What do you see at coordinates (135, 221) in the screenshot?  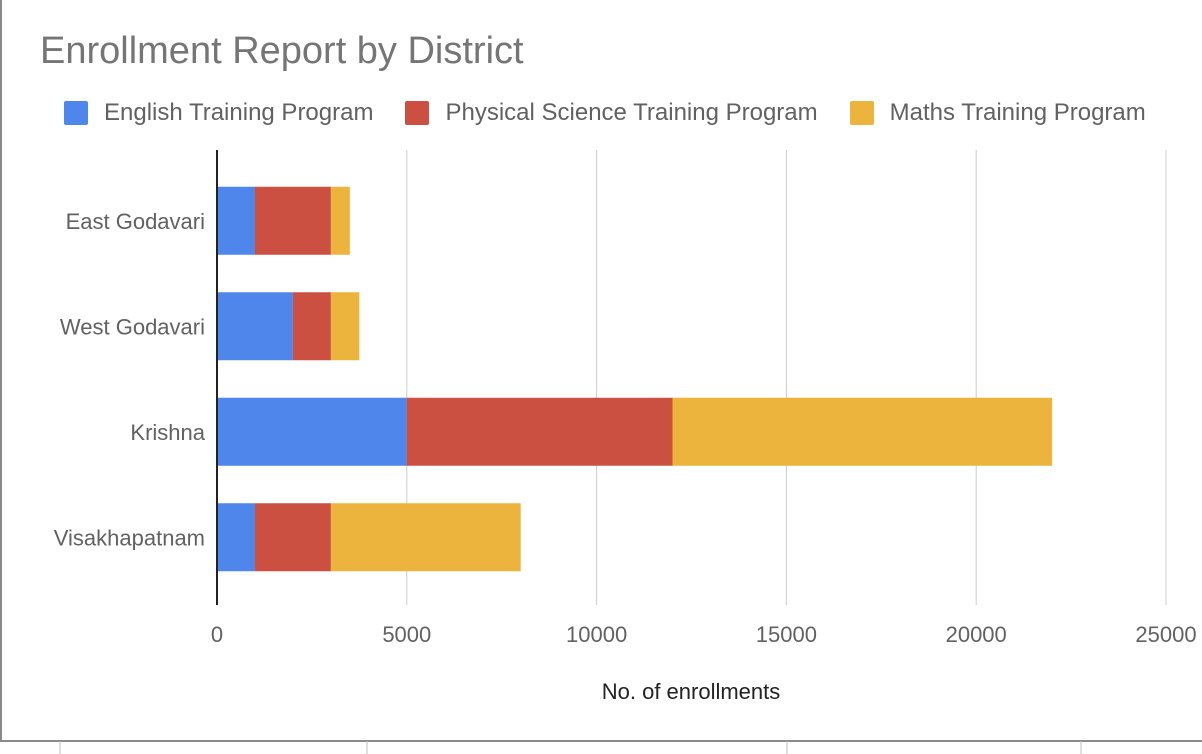 I see `y-category-label: East Godavari` at bounding box center [135, 221].